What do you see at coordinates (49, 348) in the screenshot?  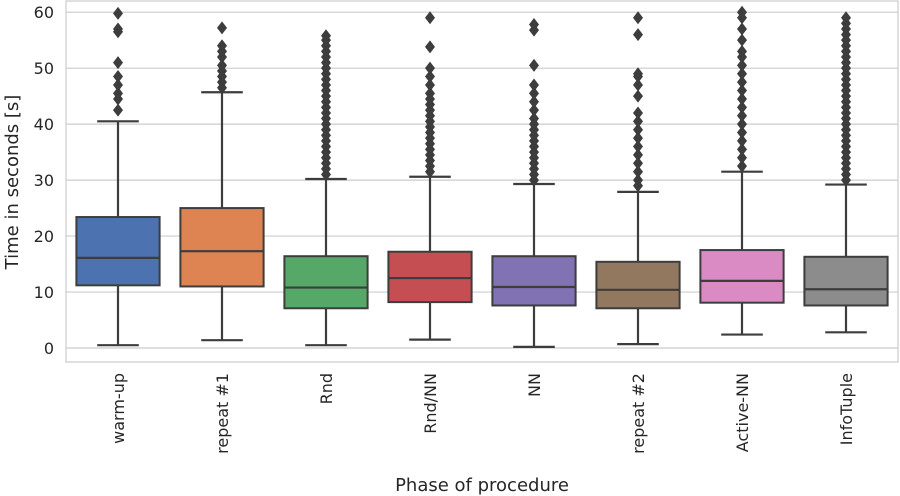 I see `y-tick-label-0: 0` at bounding box center [49, 348].